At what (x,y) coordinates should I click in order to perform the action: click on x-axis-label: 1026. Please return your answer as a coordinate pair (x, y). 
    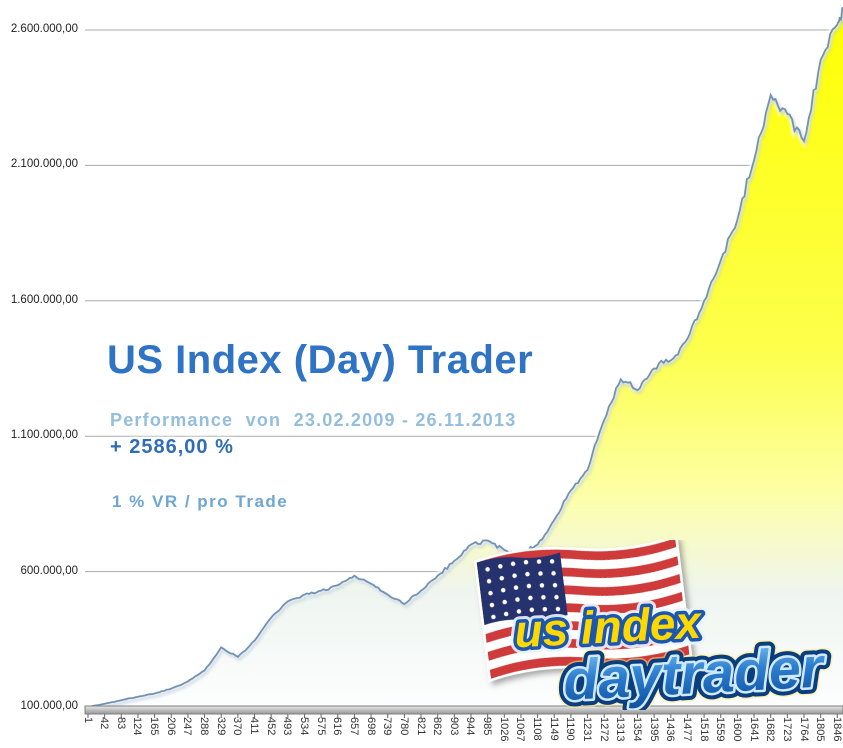
    Looking at the image, I should click on (503, 729).